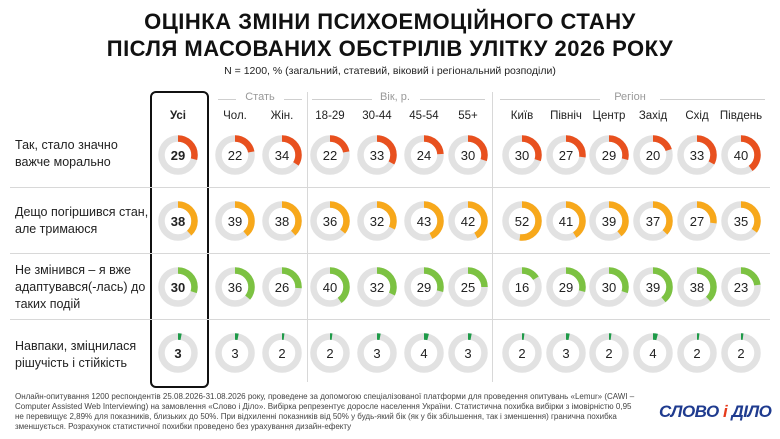 The width and height of the screenshot is (780, 439). I want to click on donut-r4-c10: 2, so click(609, 353).